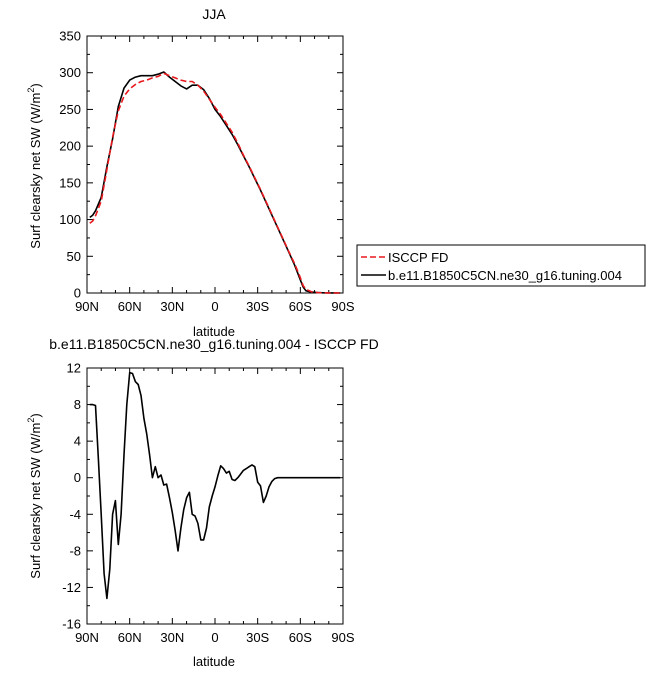 Image resolution: width=672 pixels, height=674 pixels. I want to click on y-tick-label: 150, so click(70, 182).